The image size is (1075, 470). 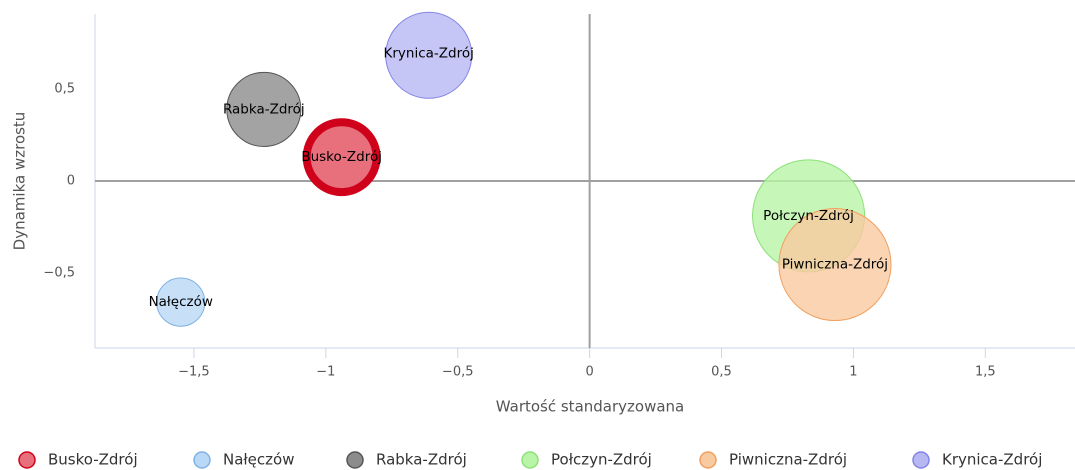 I want to click on x-tick-label: 1, so click(x=853, y=372).